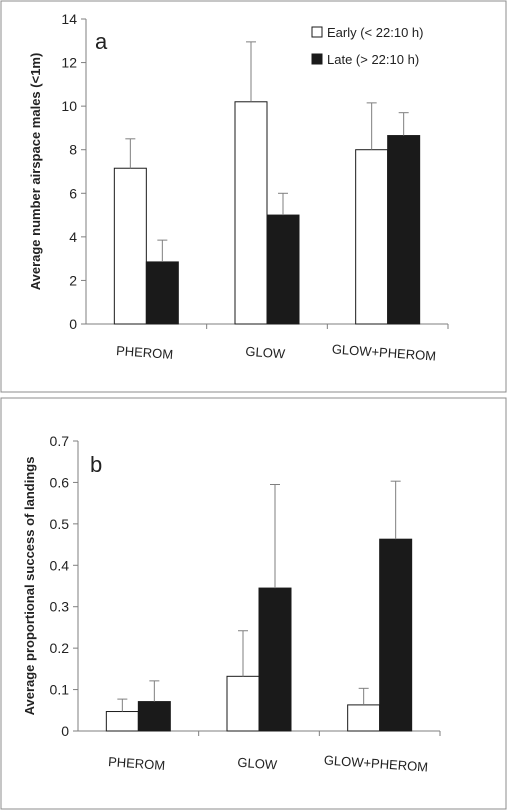 The width and height of the screenshot is (510, 811). I want to click on y-tick-label: 6, so click(73, 193).